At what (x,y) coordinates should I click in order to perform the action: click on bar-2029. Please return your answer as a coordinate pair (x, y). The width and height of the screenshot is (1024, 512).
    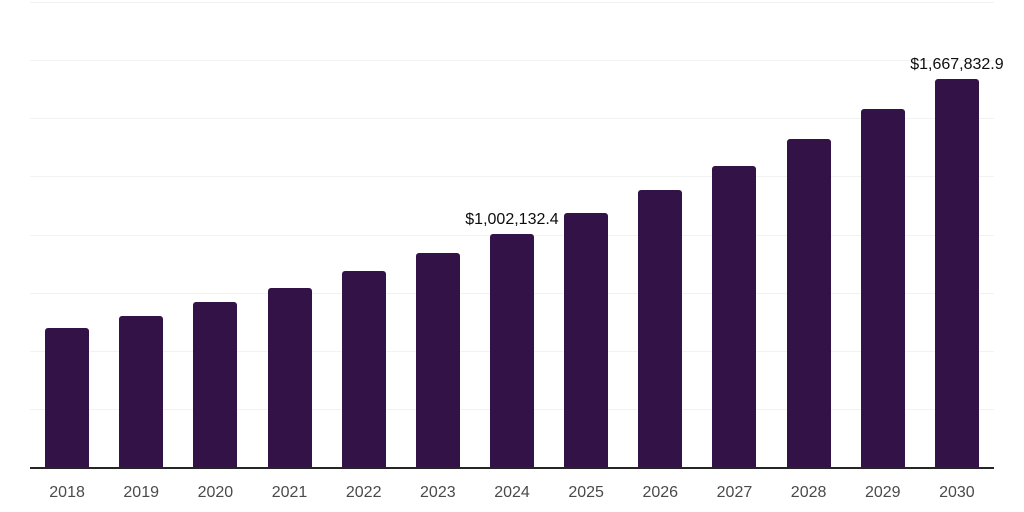
    Looking at the image, I should click on (882, 288).